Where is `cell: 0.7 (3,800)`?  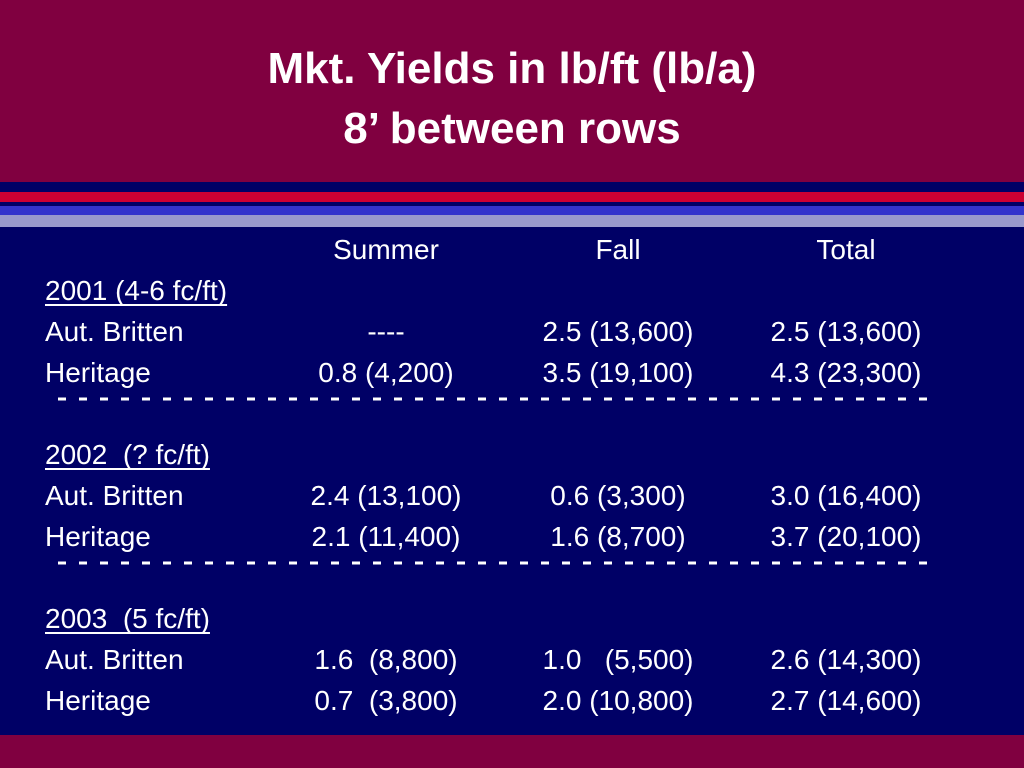
cell: 0.7 (3,800) is located at coordinates (385, 700).